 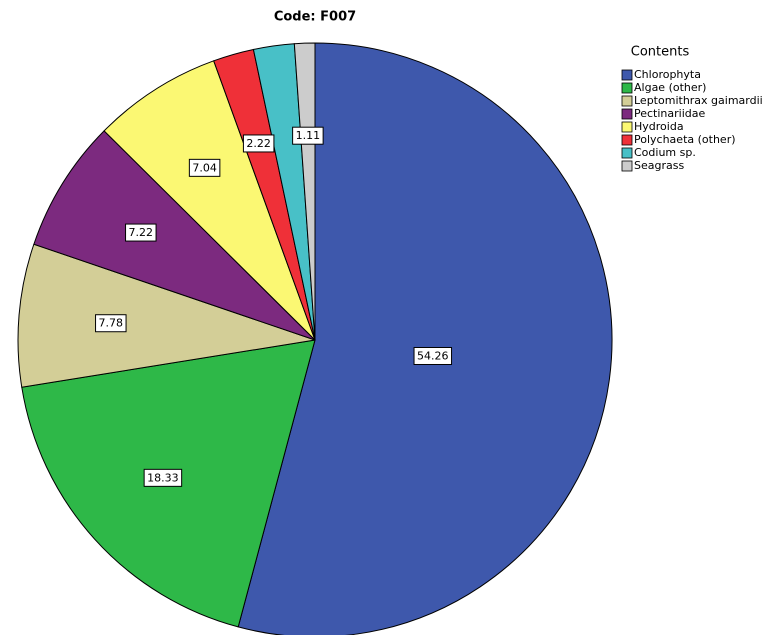 I want to click on data-label-text: 1.11, so click(x=308, y=135).